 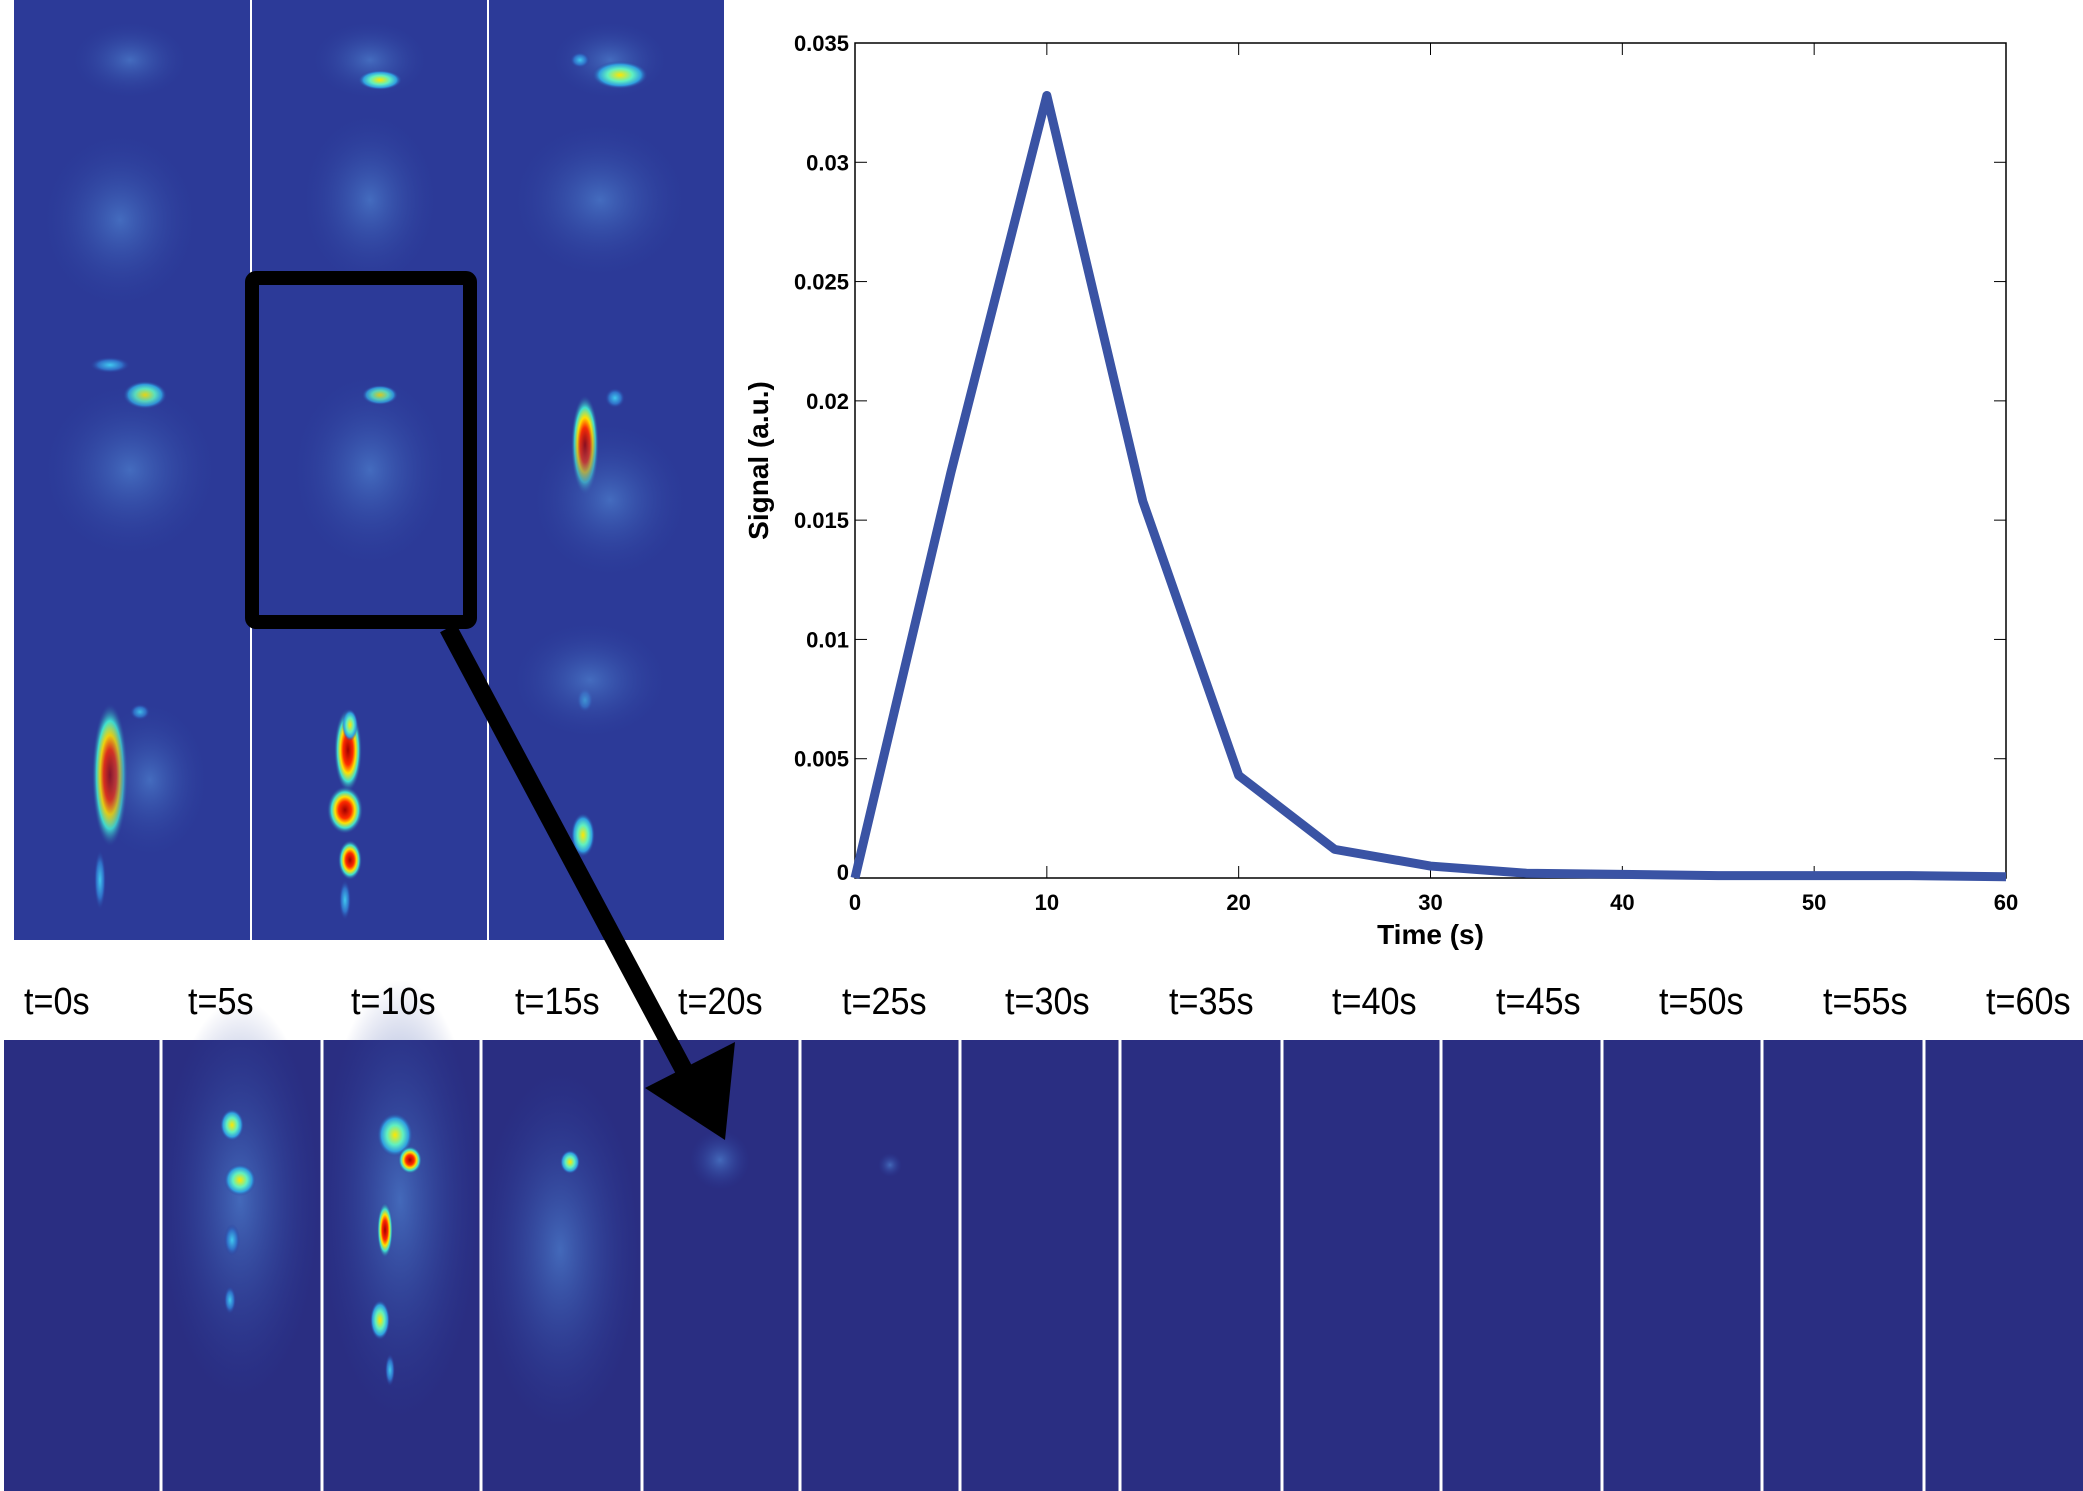 What do you see at coordinates (827, 162) in the screenshot?
I see `y-tick-label: 0.03` at bounding box center [827, 162].